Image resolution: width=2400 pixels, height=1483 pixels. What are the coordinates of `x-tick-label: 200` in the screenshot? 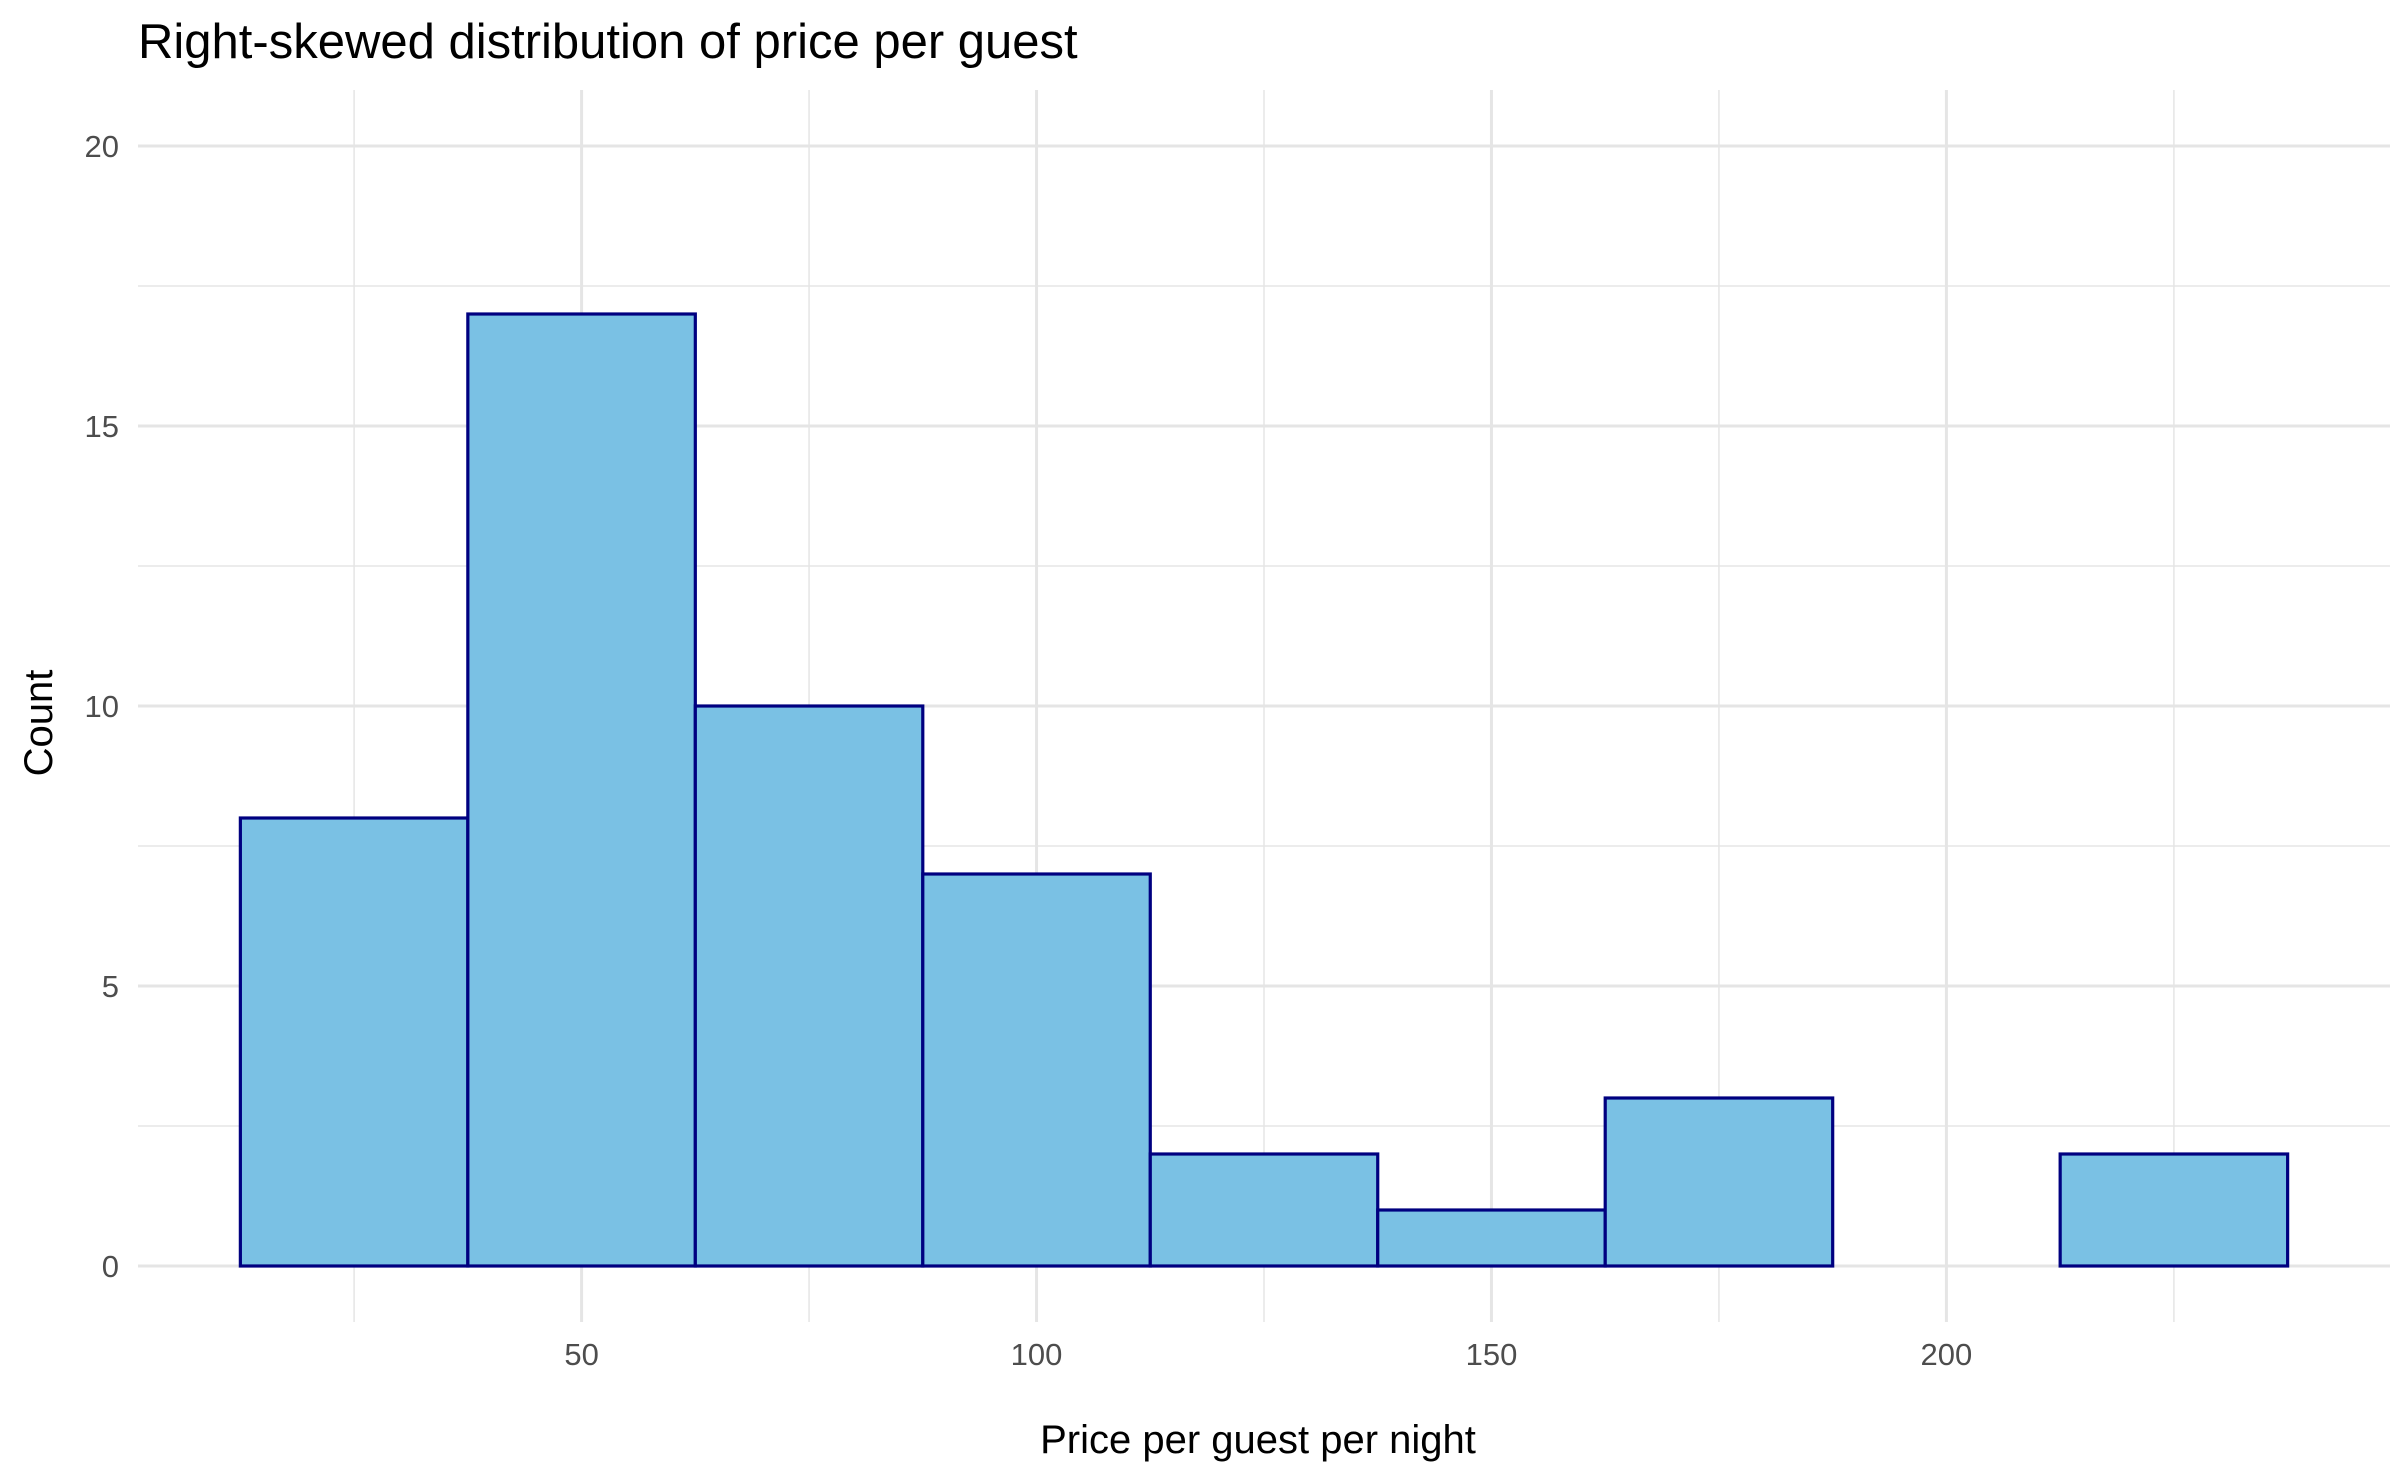 It's located at (1947, 1354).